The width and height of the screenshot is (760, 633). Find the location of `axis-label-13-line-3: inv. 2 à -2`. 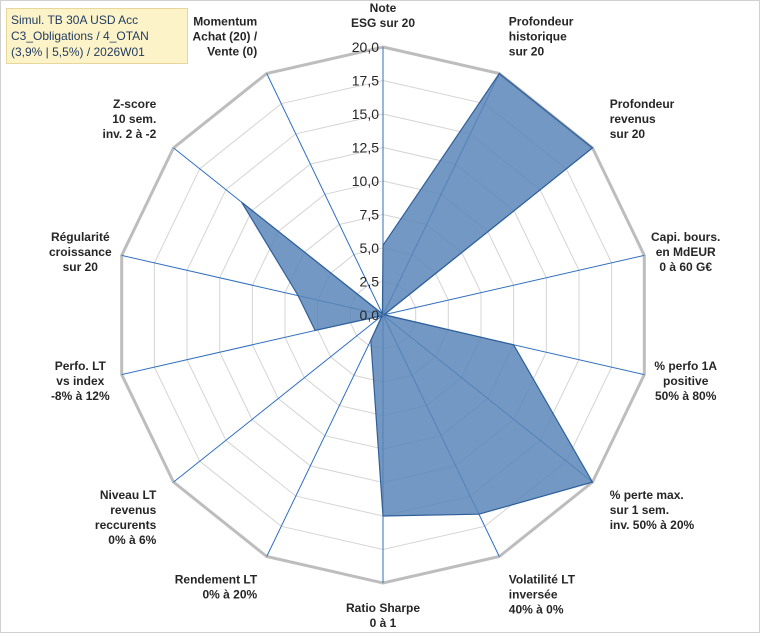

axis-label-13-line-3: inv. 2 à -2 is located at coordinates (129, 134).